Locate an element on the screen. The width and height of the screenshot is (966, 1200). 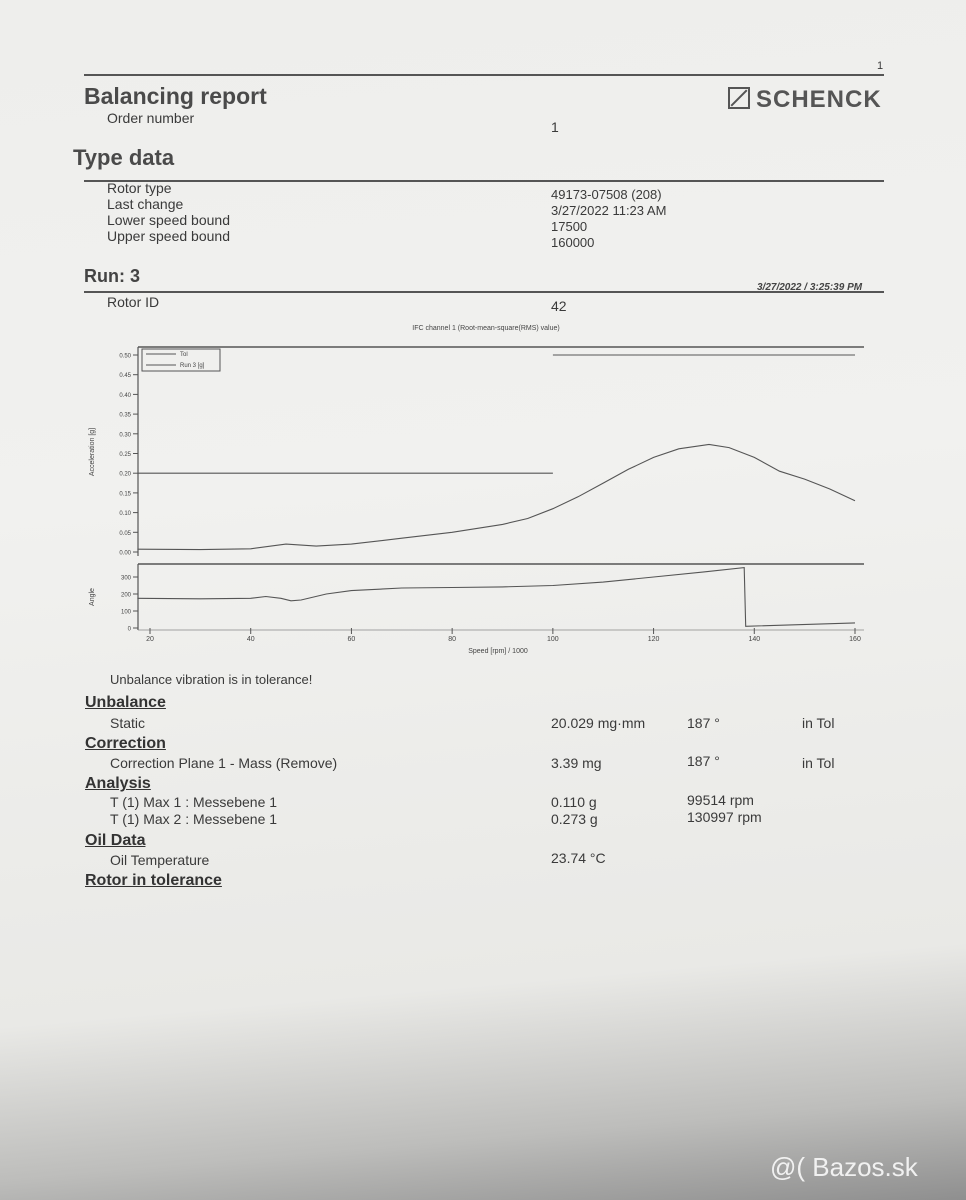
correction-label: Correction Plane 1 - Mass (Remove) is located at coordinates (224, 763).